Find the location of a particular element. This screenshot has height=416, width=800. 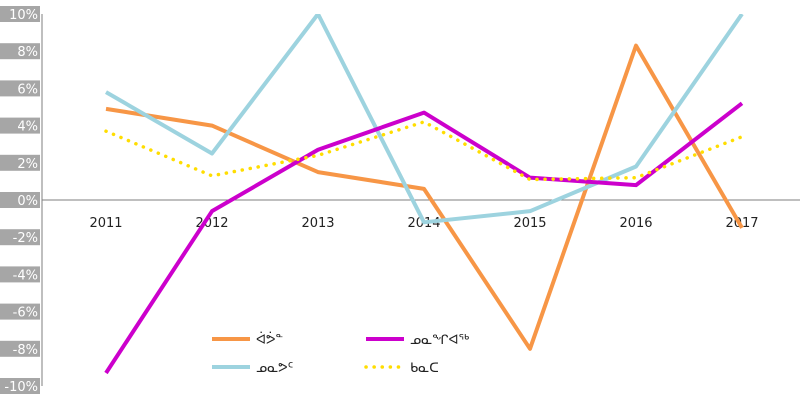

y-tick-label: -2% is located at coordinates (25, 238).